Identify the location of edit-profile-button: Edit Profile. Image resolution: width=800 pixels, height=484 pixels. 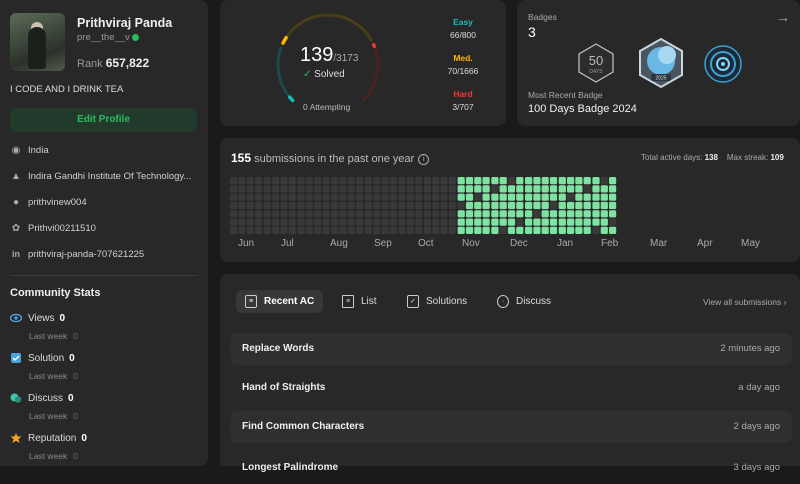
(103, 120).